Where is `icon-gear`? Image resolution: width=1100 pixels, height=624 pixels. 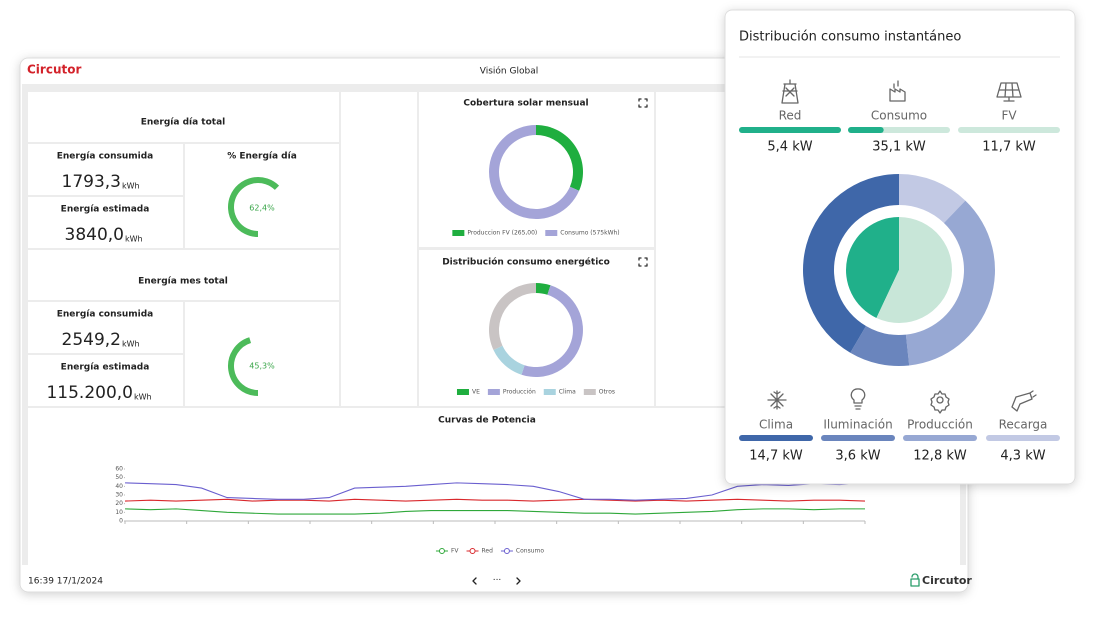 icon-gear is located at coordinates (940, 400).